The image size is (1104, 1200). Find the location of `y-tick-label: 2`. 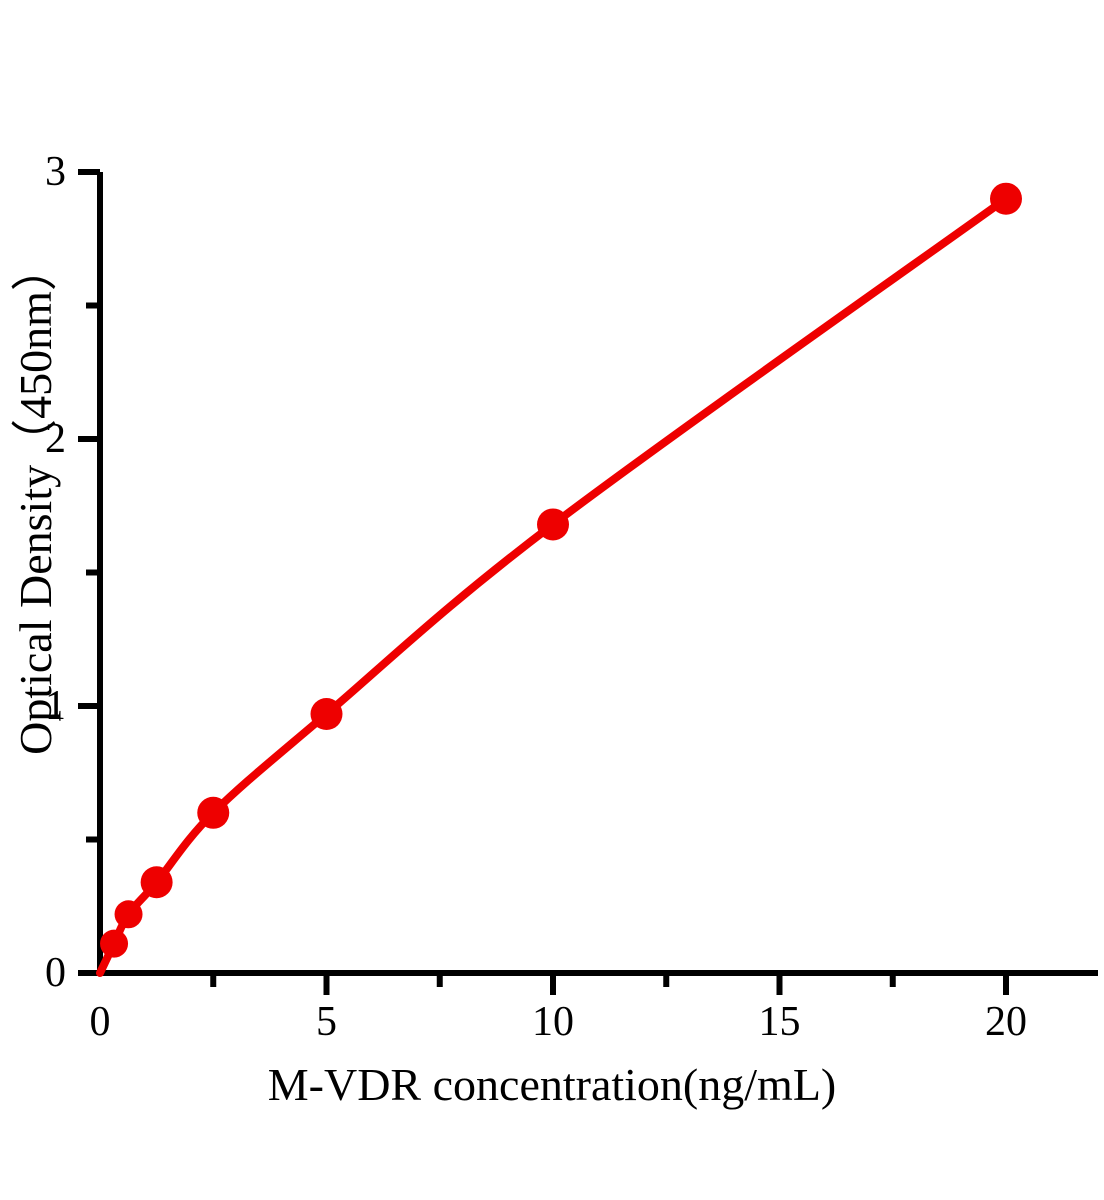

y-tick-label: 2 is located at coordinates (55, 439).